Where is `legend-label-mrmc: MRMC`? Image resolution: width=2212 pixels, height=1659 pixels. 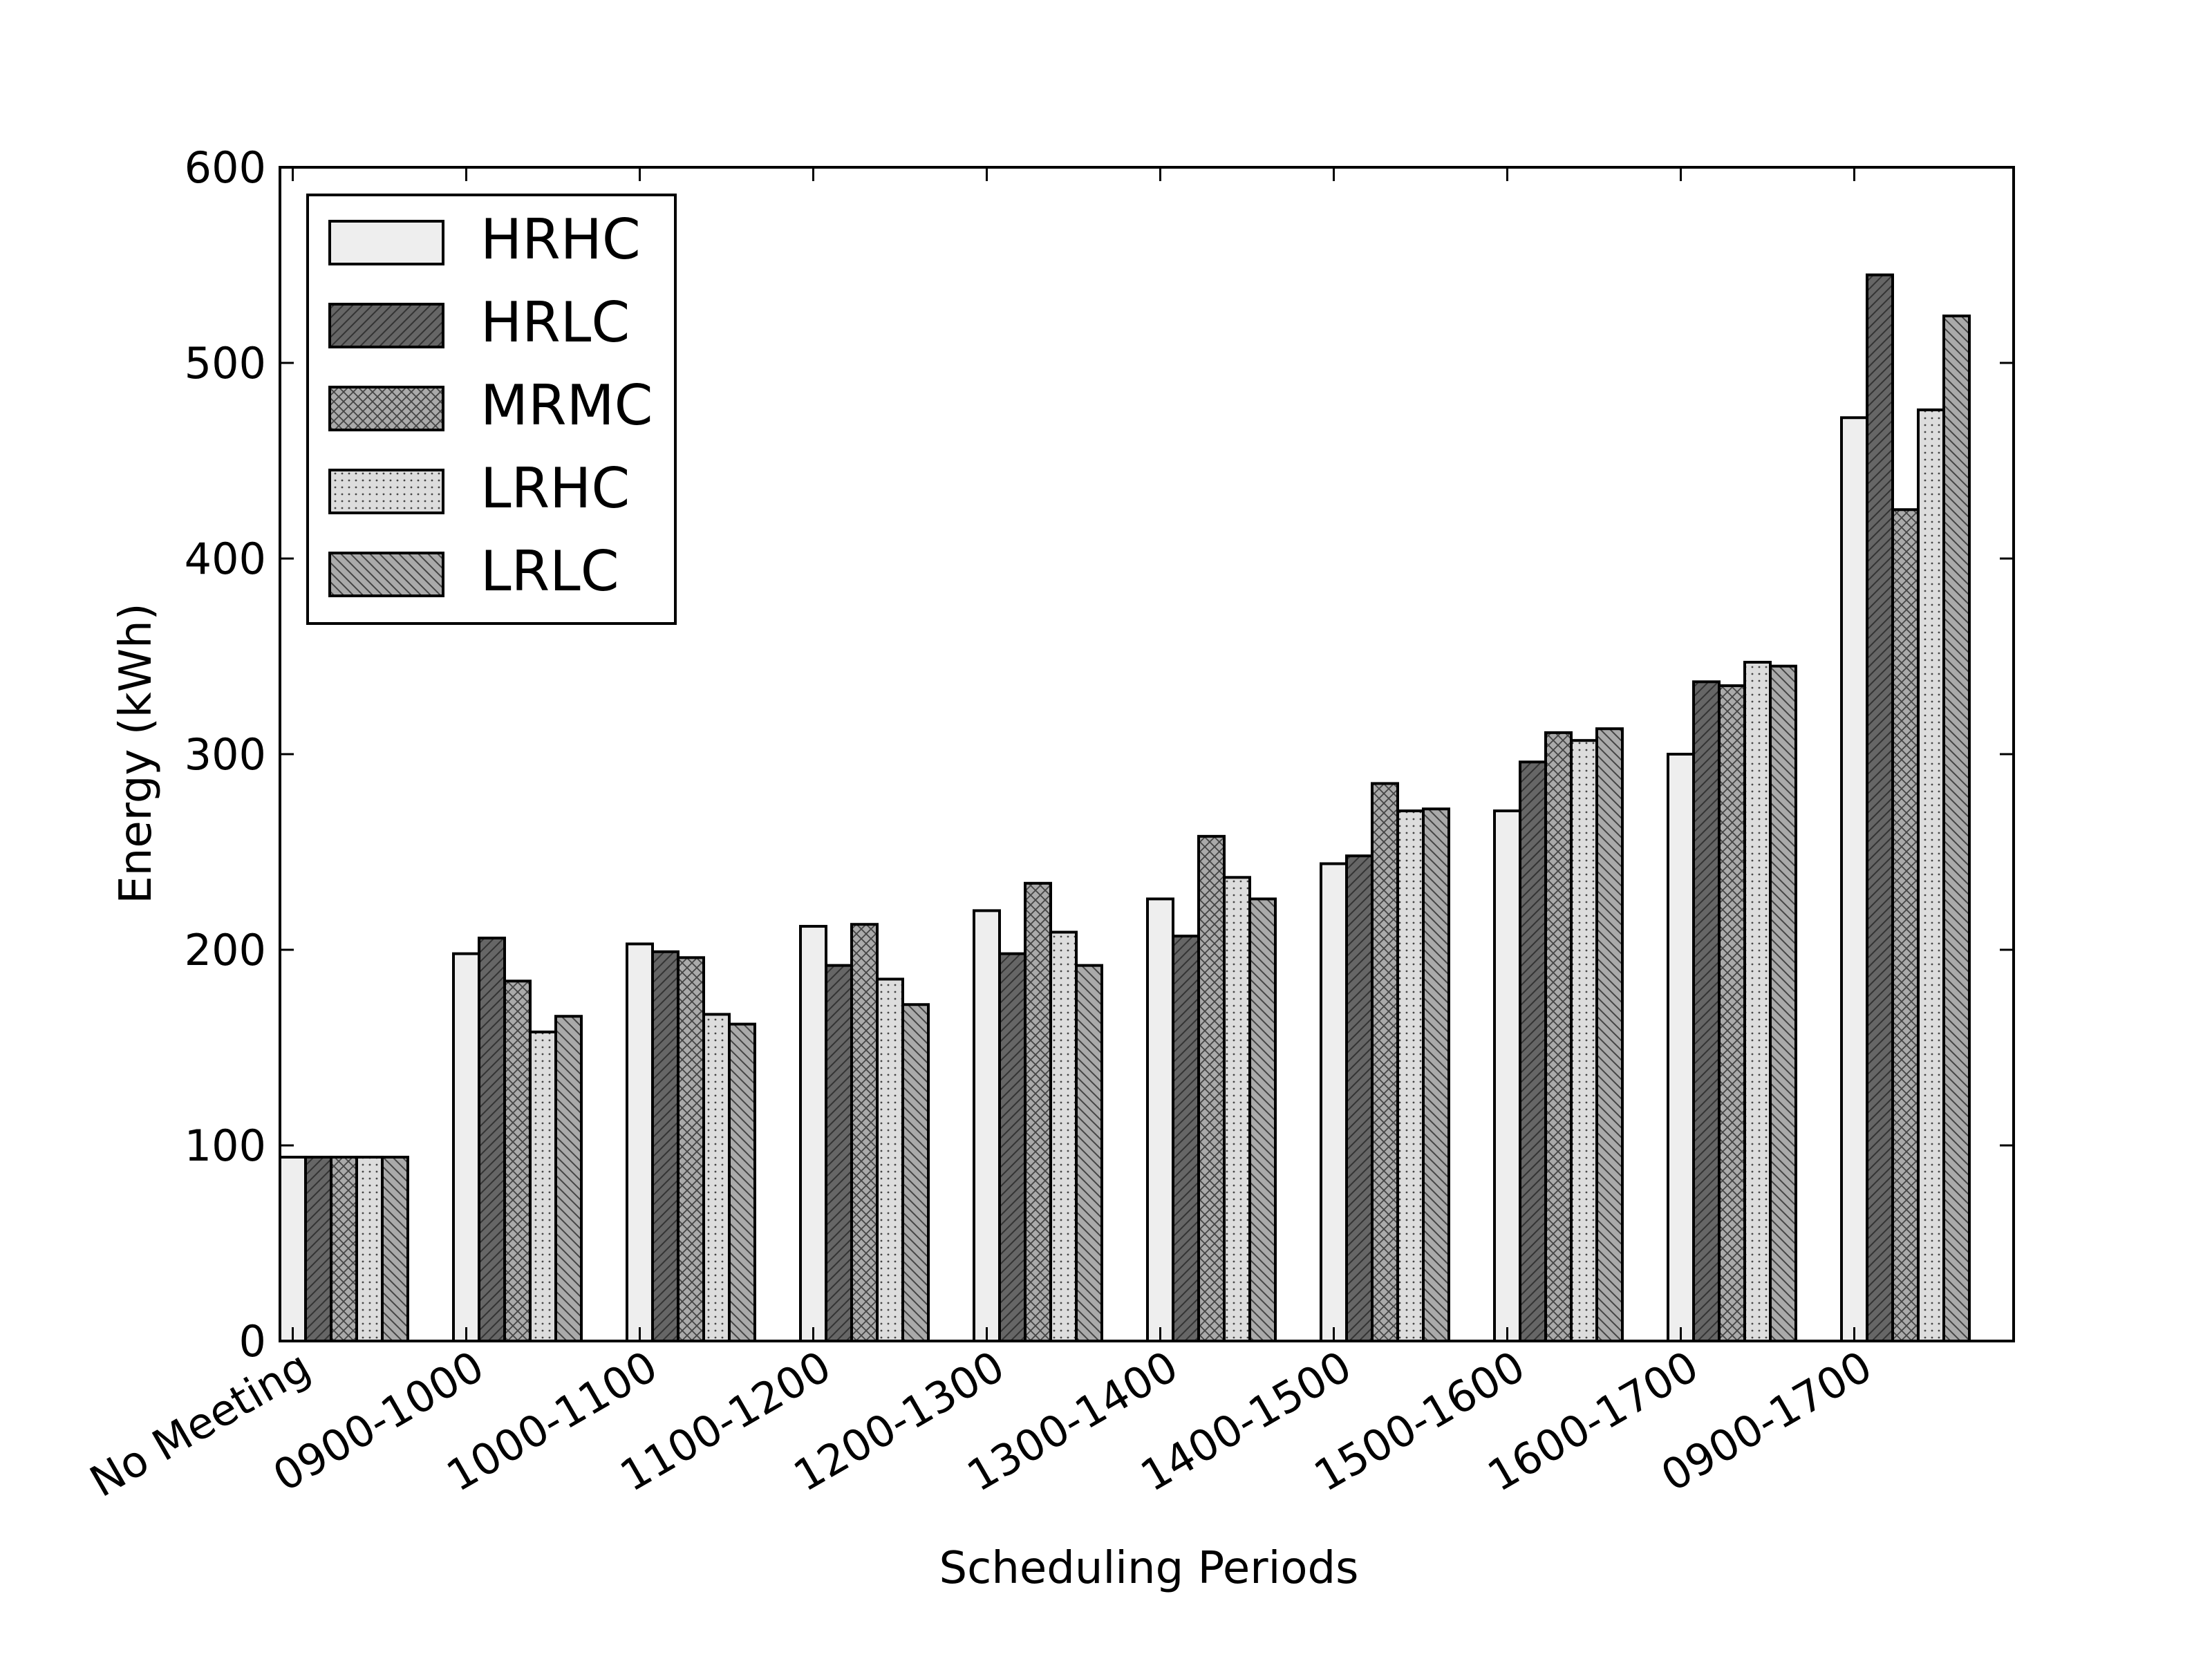
legend-label-mrmc: MRMC is located at coordinates (566, 405).